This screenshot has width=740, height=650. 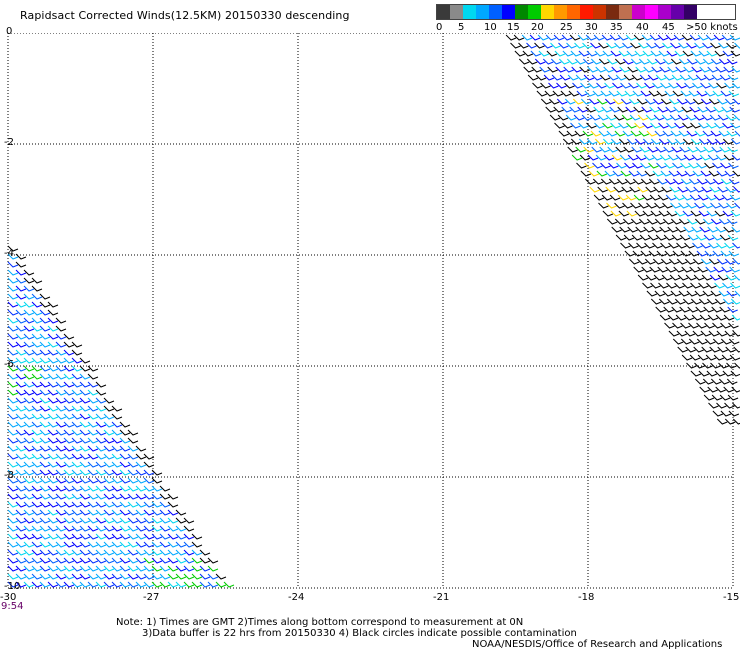 I want to click on legend-swatch, so click(x=495, y=12).